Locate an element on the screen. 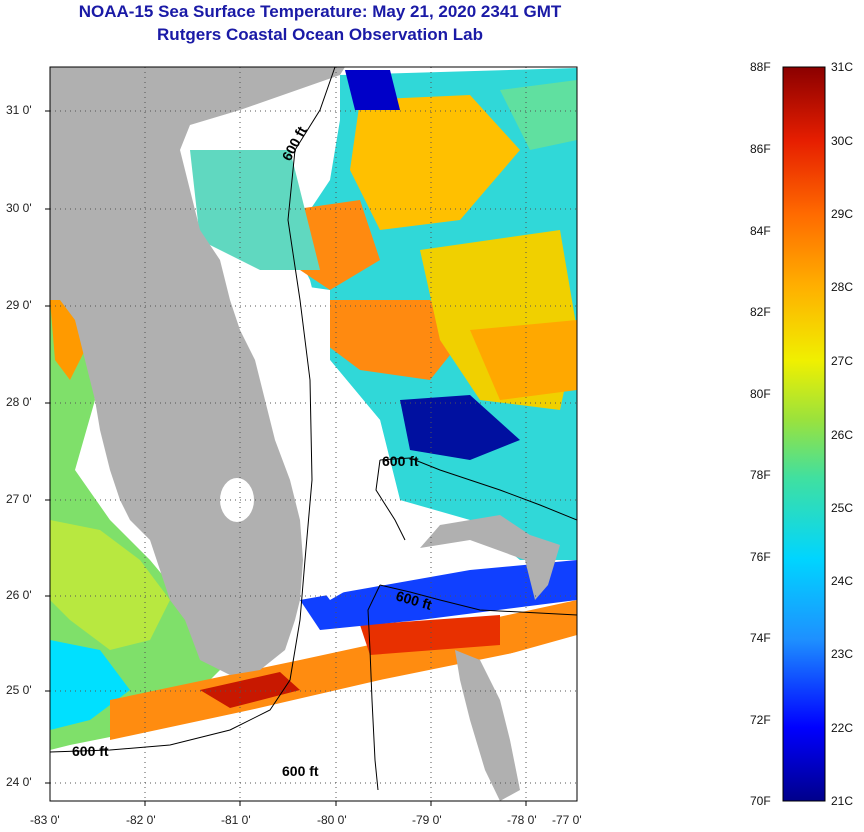  contour-label-east: 600 ft is located at coordinates (400, 461).